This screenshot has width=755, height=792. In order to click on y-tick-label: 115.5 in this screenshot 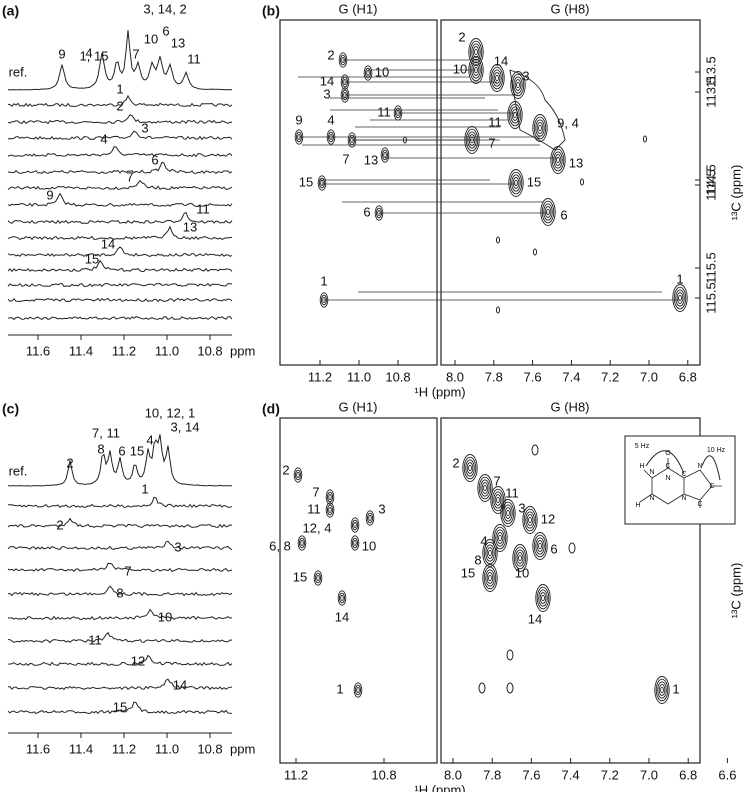, I will do `click(710, 298)`.